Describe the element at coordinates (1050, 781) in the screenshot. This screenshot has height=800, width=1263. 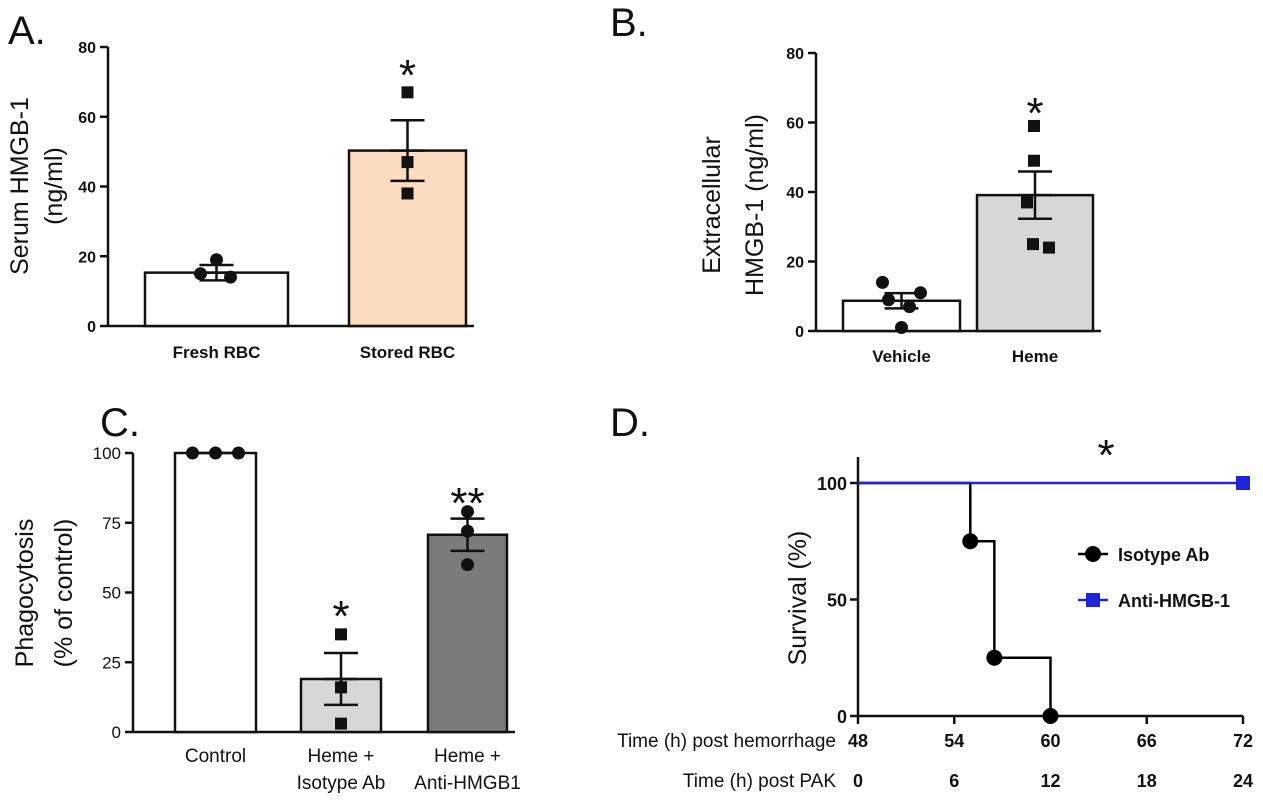
I see `x-tick-label: 12` at that location.